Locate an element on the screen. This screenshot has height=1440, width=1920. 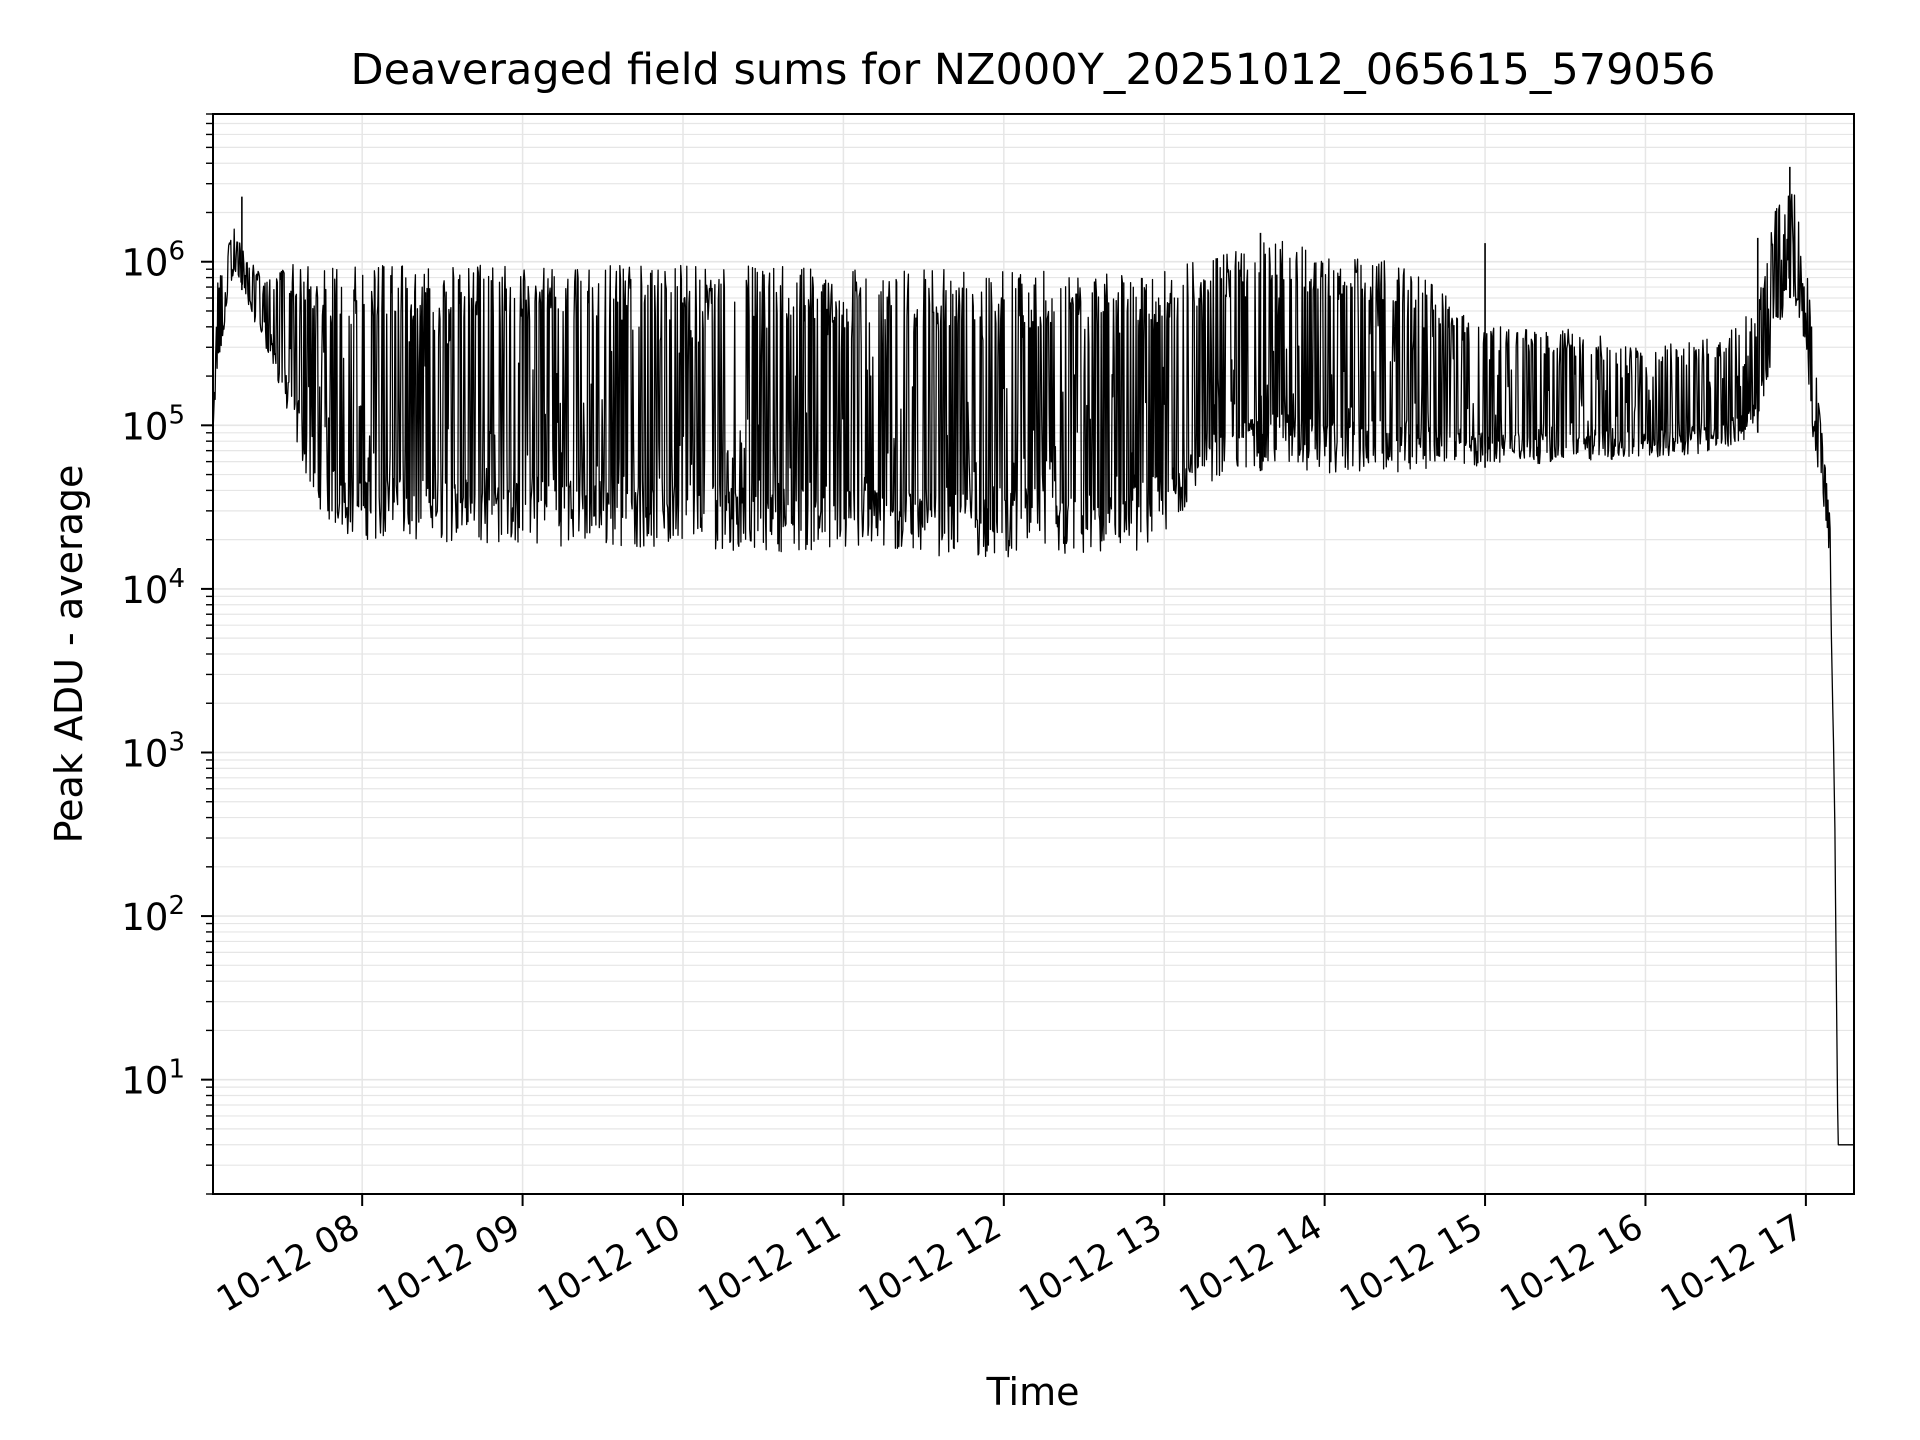
x-axis-label: Time is located at coordinates (1033, 1392).